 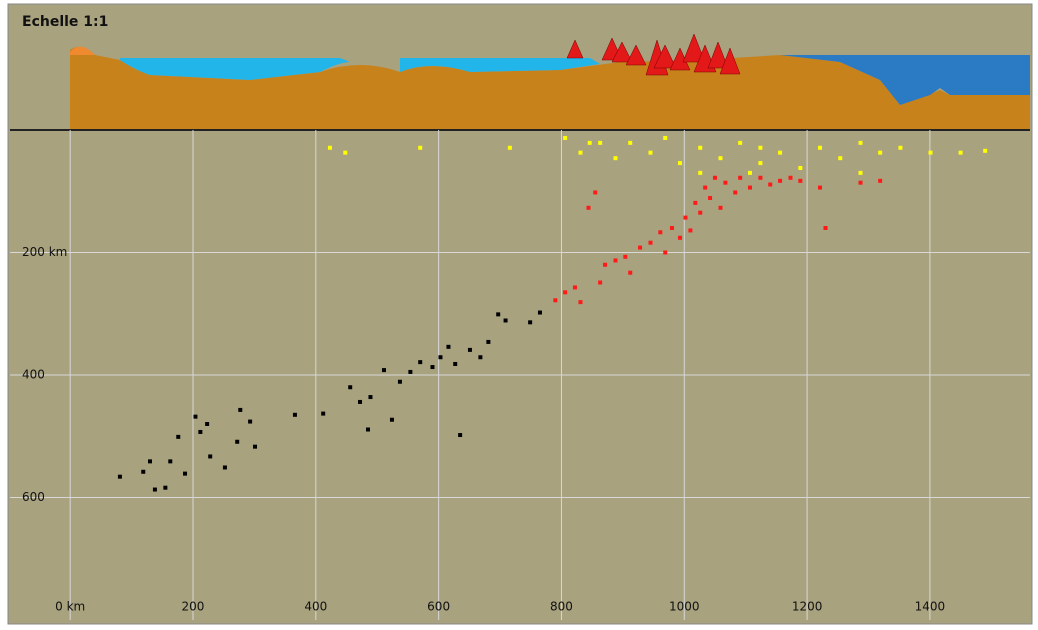 I want to click on x-tick-label: 1400, so click(x=930, y=607).